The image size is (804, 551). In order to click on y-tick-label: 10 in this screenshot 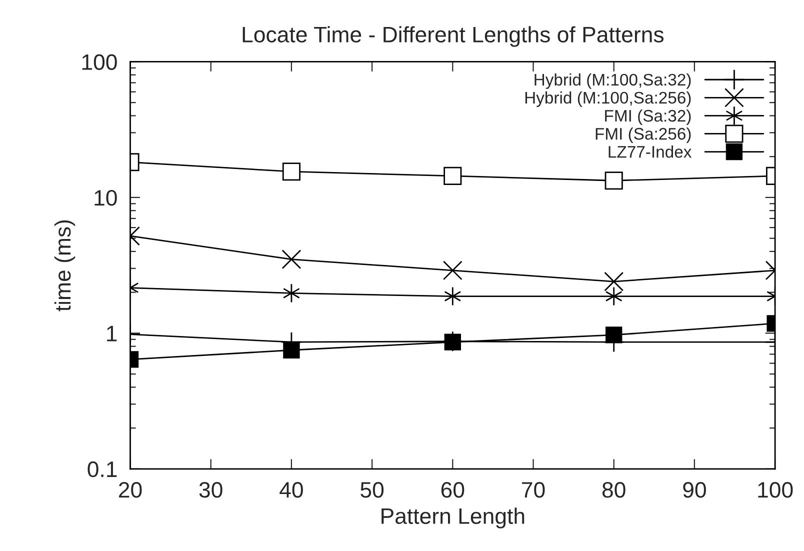, I will do `click(105, 198)`.